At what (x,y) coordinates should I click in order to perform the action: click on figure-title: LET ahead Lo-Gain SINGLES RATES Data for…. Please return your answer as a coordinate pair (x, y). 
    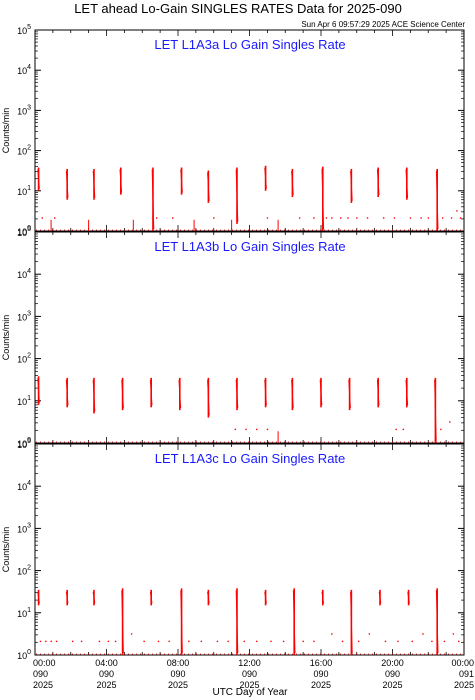
    Looking at the image, I should click on (238, 8).